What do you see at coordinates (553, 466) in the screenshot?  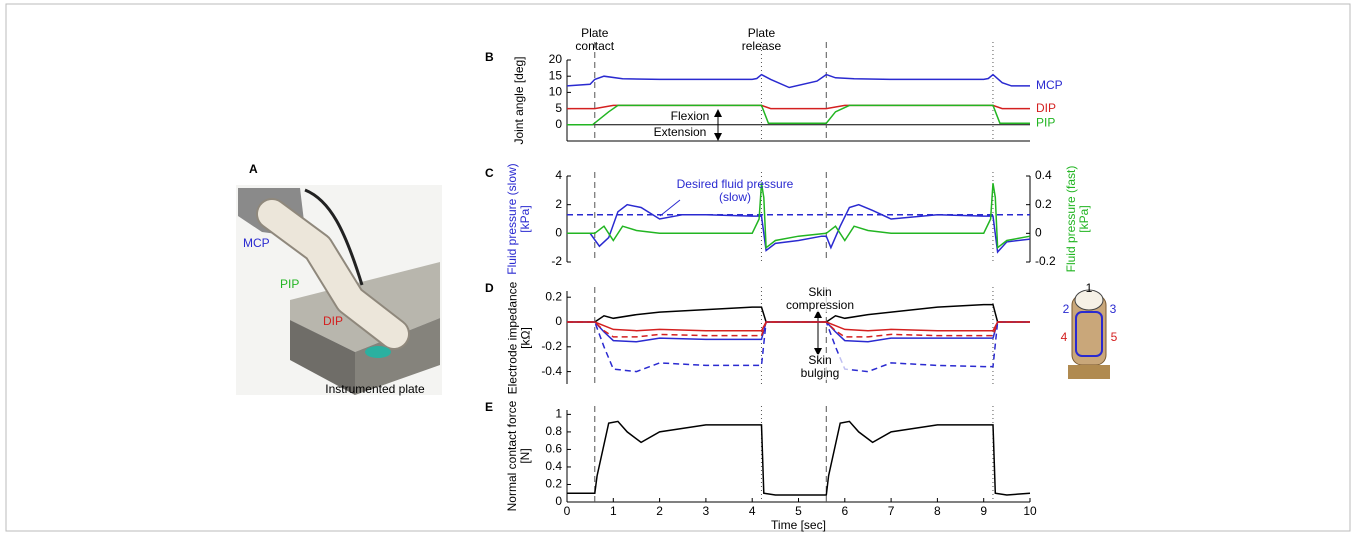 I see `y-tick-label: 0.4` at bounding box center [553, 466].